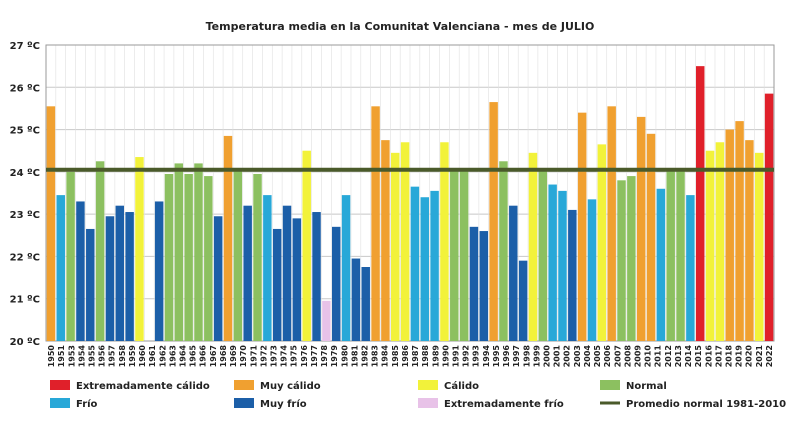  I want to click on bar-1977, so click(316, 276).